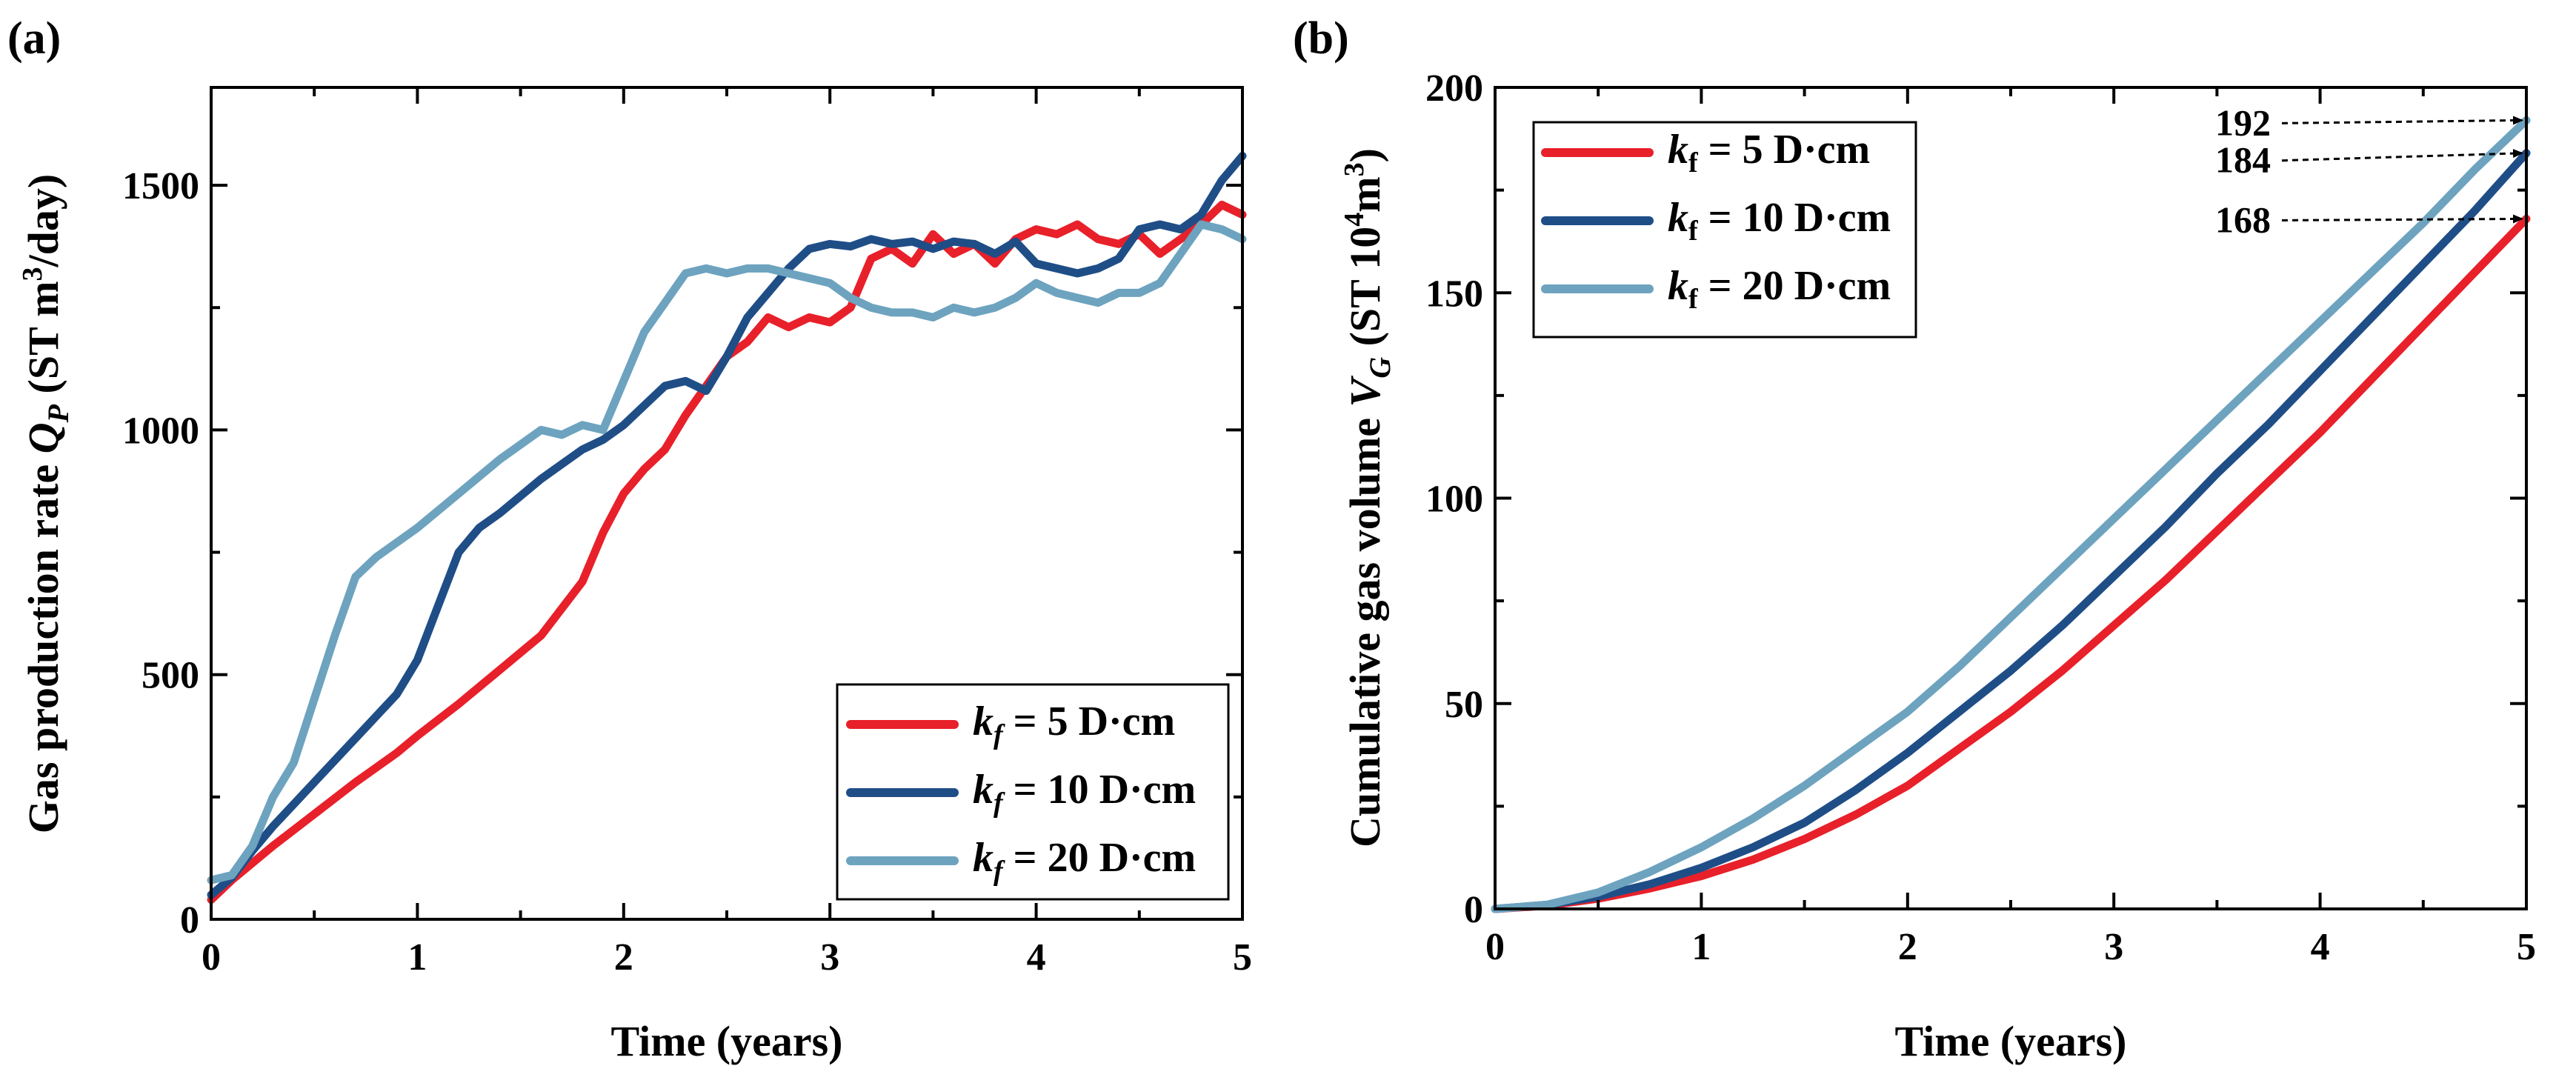 The image size is (2576, 1083). Describe the element at coordinates (34, 38) in the screenshot. I see `panel-label-a: (a)` at that location.